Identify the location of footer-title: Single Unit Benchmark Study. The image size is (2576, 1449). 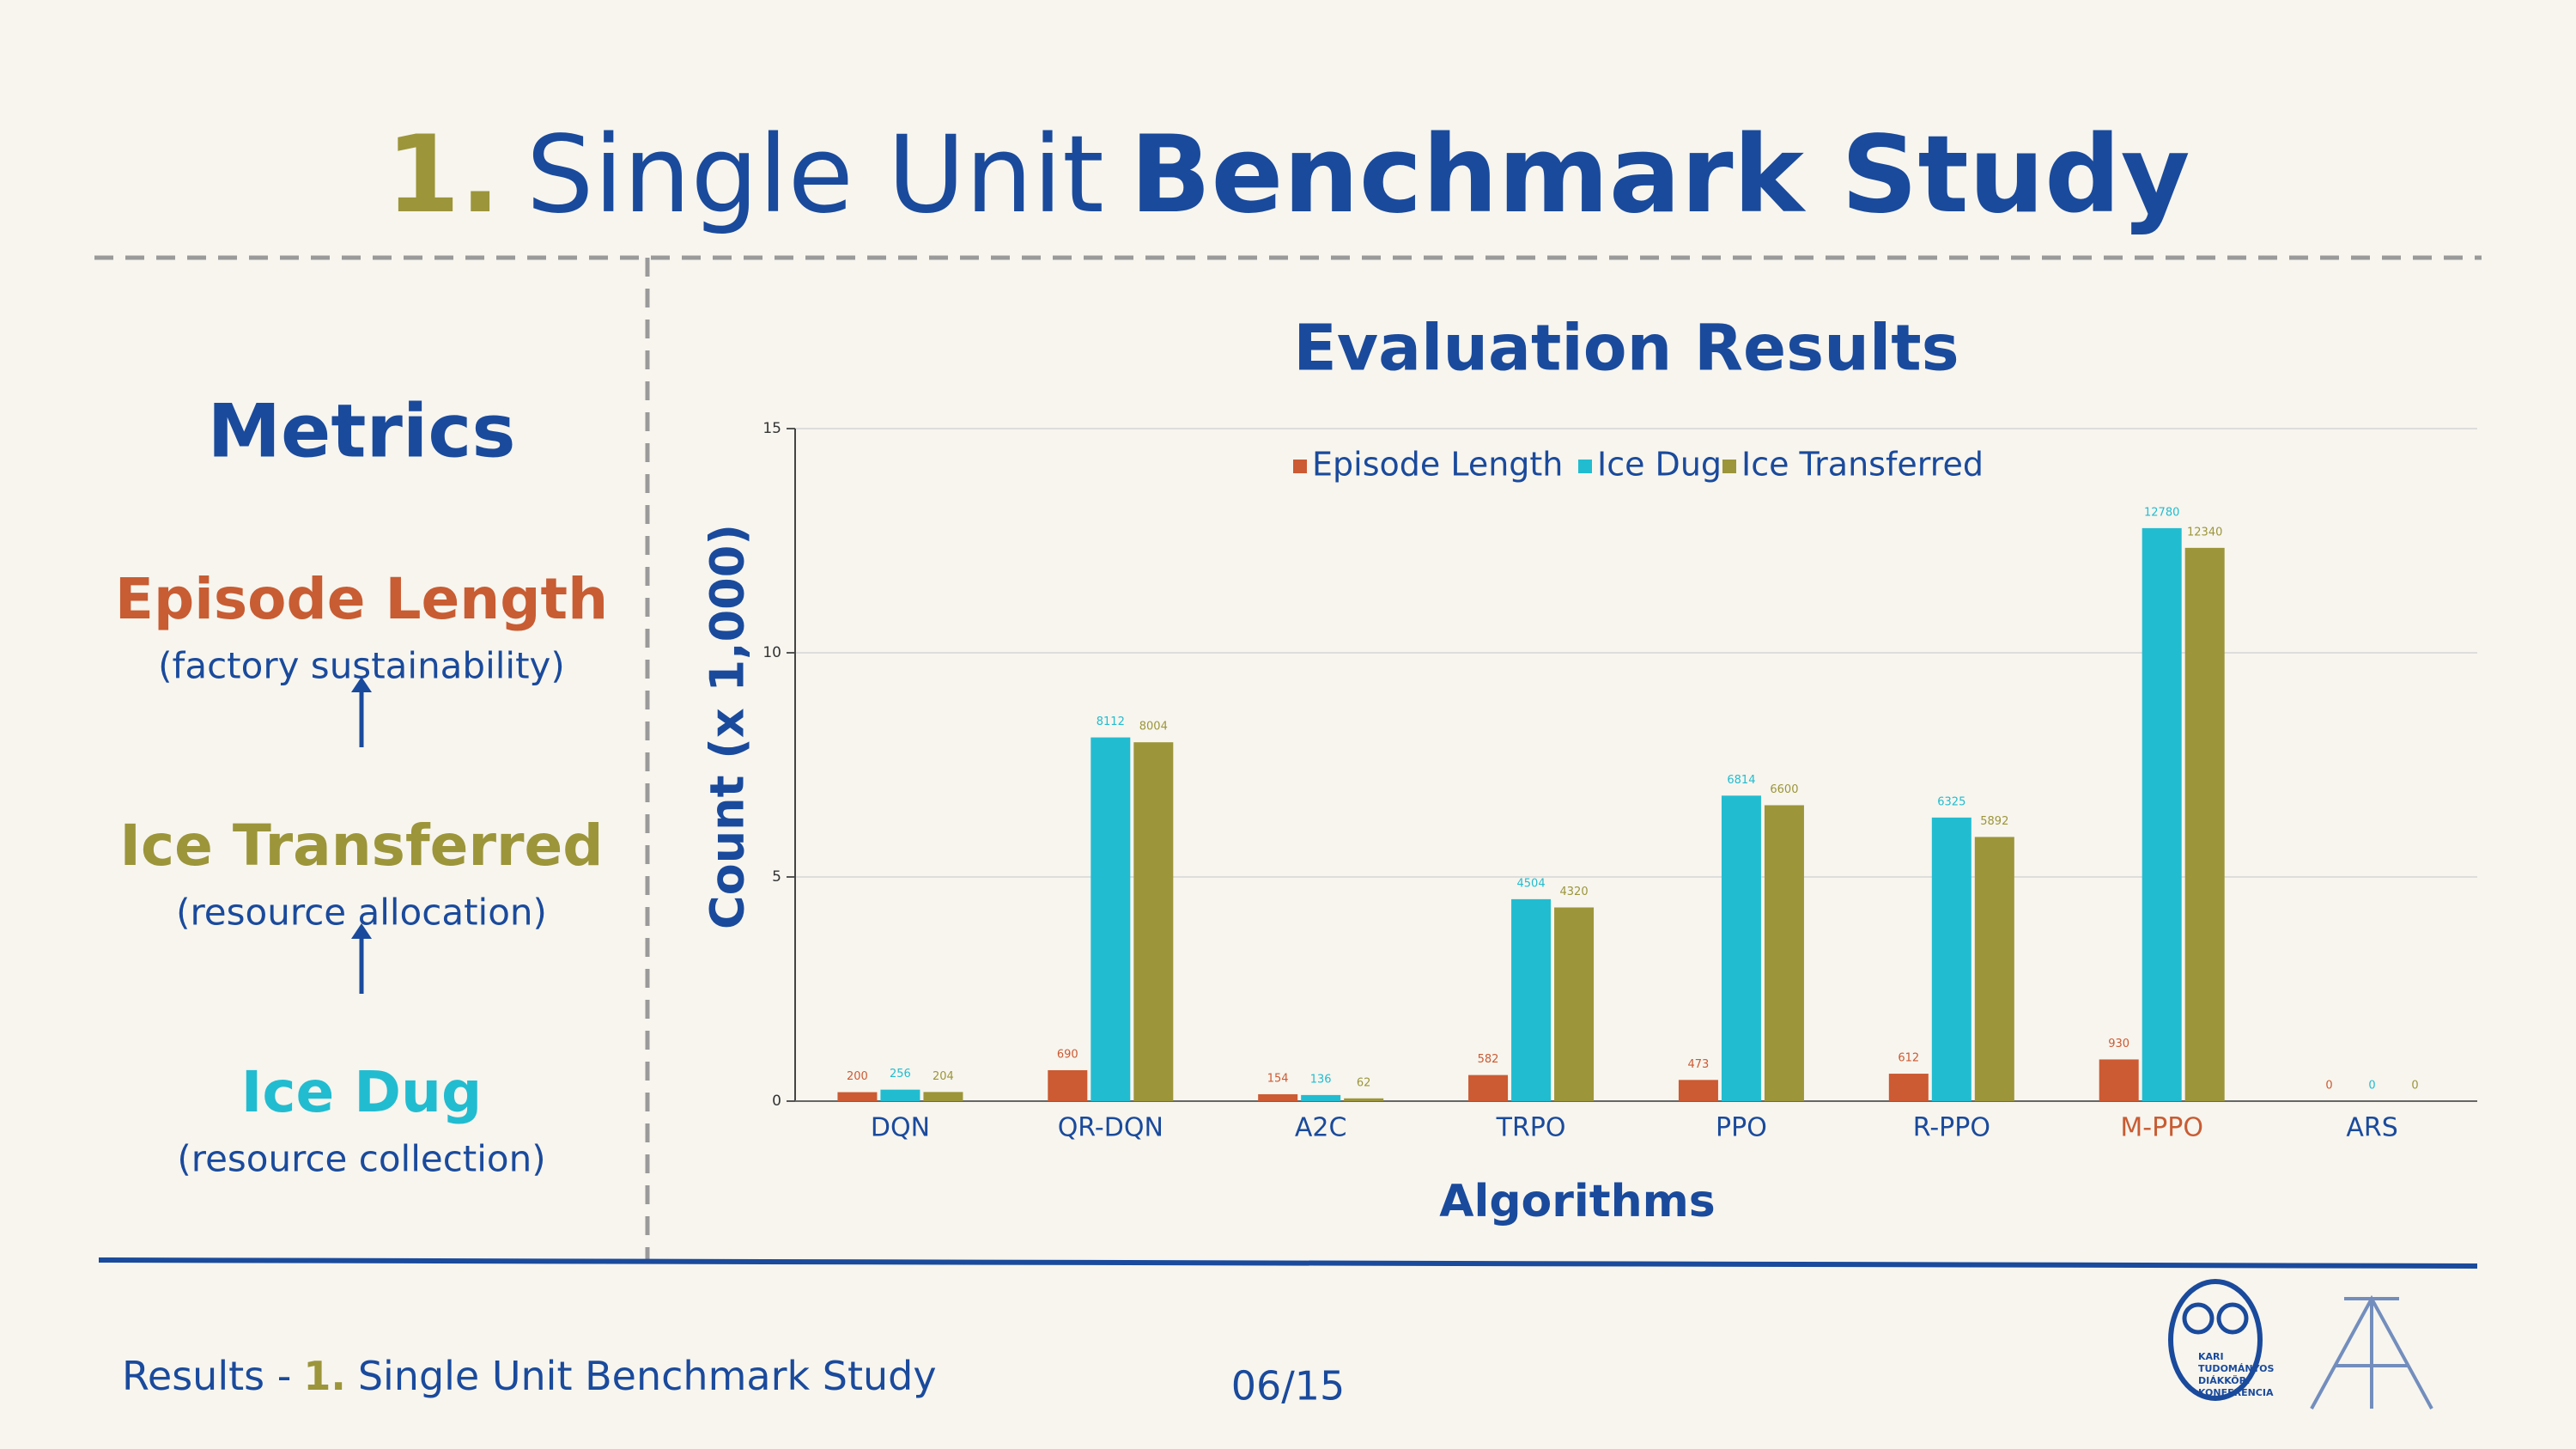
(647, 1376).